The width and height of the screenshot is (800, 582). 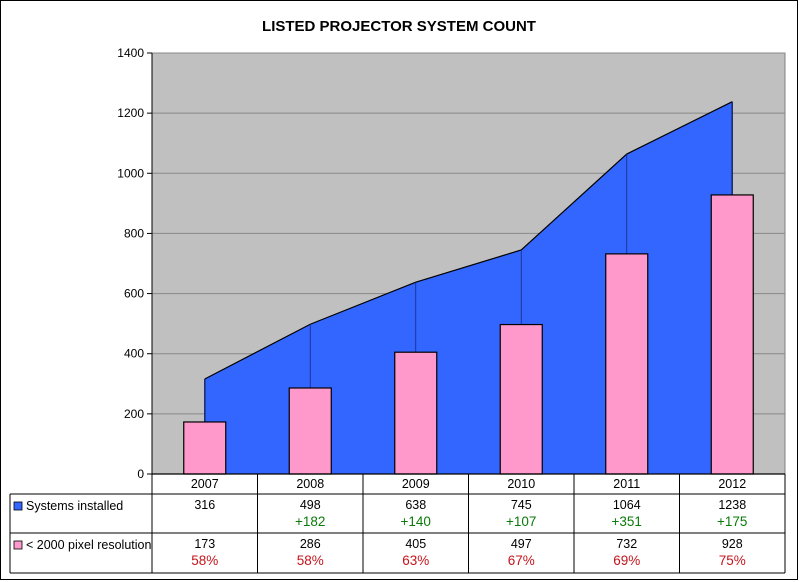 What do you see at coordinates (88, 545) in the screenshot?
I see `legend-label: < 2000 pixel resolution` at bounding box center [88, 545].